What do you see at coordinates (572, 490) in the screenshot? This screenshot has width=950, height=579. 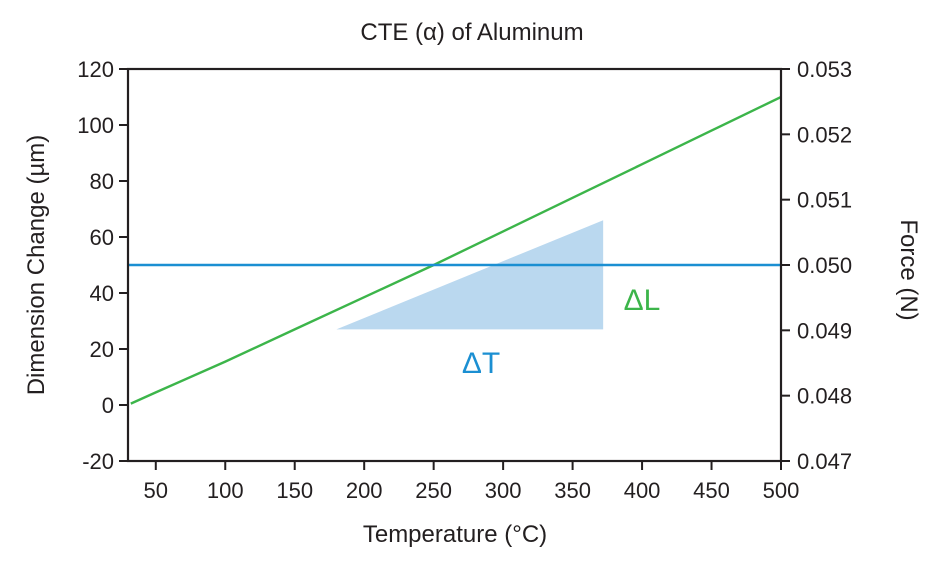 I see `x-tick-label: 350` at bounding box center [572, 490].